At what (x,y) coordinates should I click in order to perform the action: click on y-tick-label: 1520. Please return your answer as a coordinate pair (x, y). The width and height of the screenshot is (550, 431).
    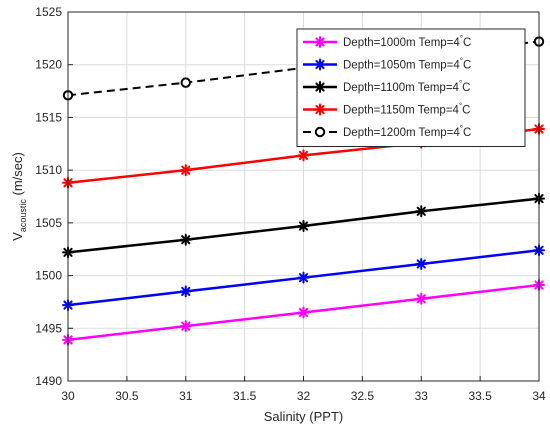
    Looking at the image, I should click on (48, 65).